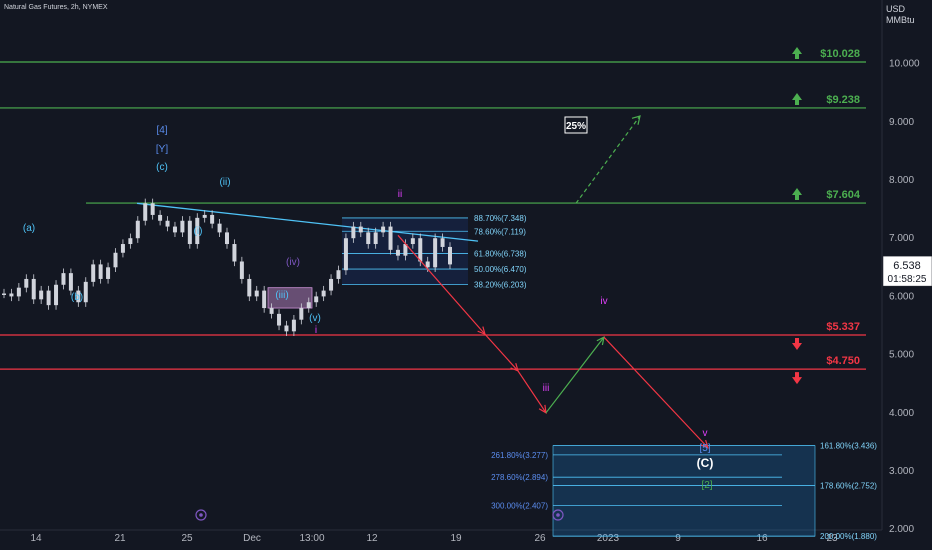  What do you see at coordinates (848, 446) in the screenshot?
I see `fib-target-label-0: 161.80%(3.436)` at bounding box center [848, 446].